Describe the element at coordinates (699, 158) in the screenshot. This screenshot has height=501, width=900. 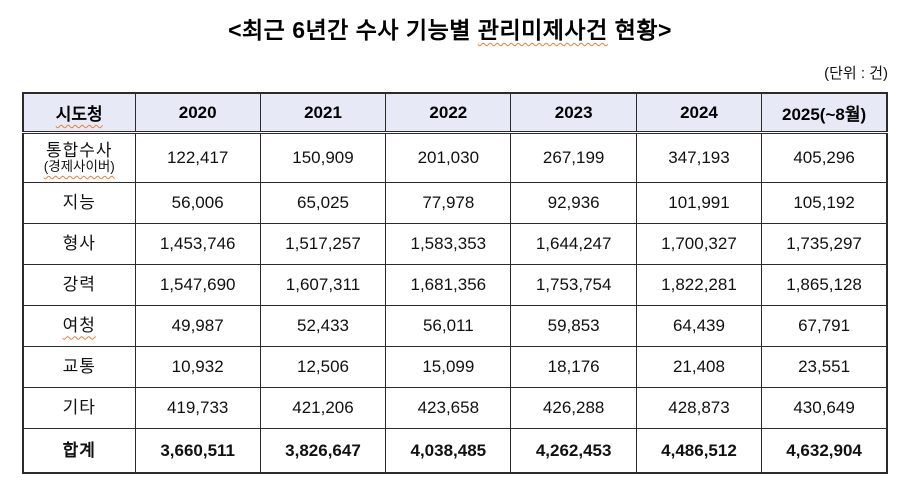
I see `value-cell: 347,193` at that location.